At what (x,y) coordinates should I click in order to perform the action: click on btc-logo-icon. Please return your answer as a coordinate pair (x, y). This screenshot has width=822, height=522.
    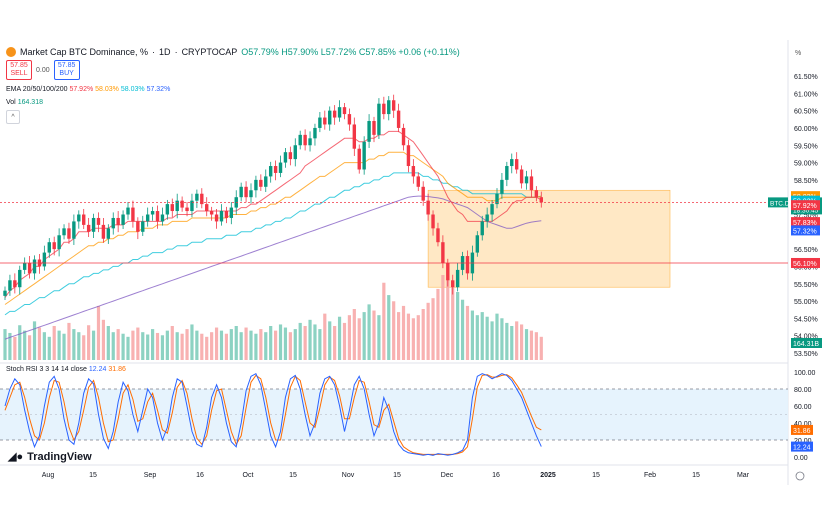
    Looking at the image, I should click on (11, 52).